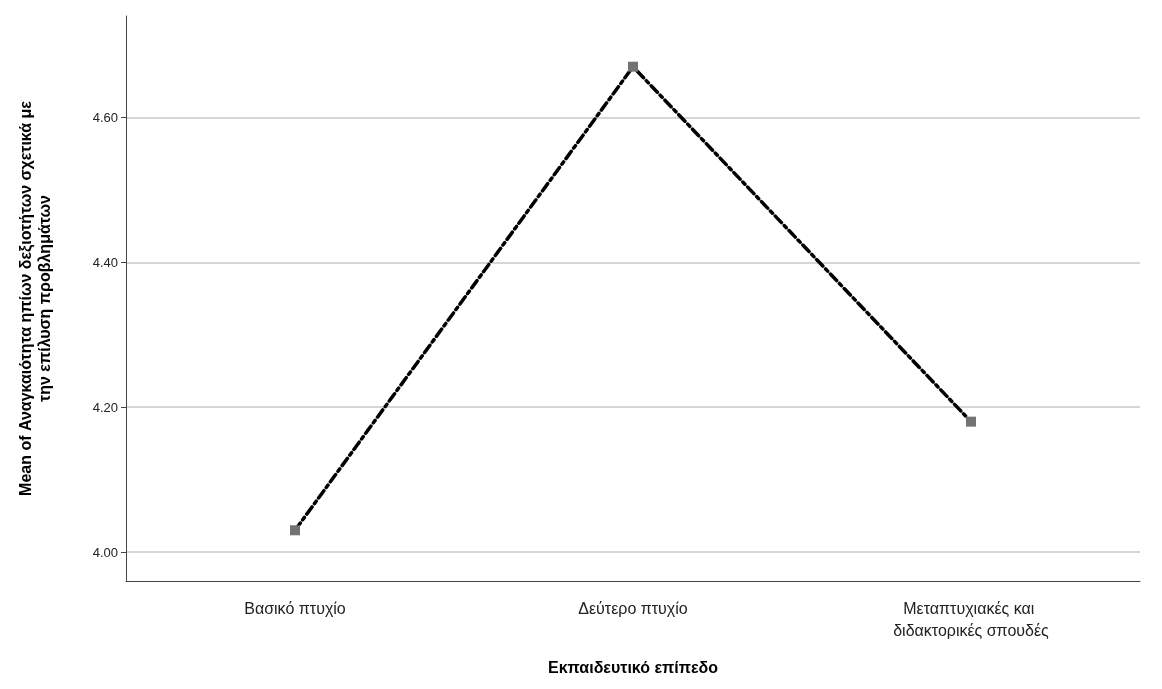  I want to click on x-axis-title: Εκπαιδευτικό επίπεδο, so click(633, 667).